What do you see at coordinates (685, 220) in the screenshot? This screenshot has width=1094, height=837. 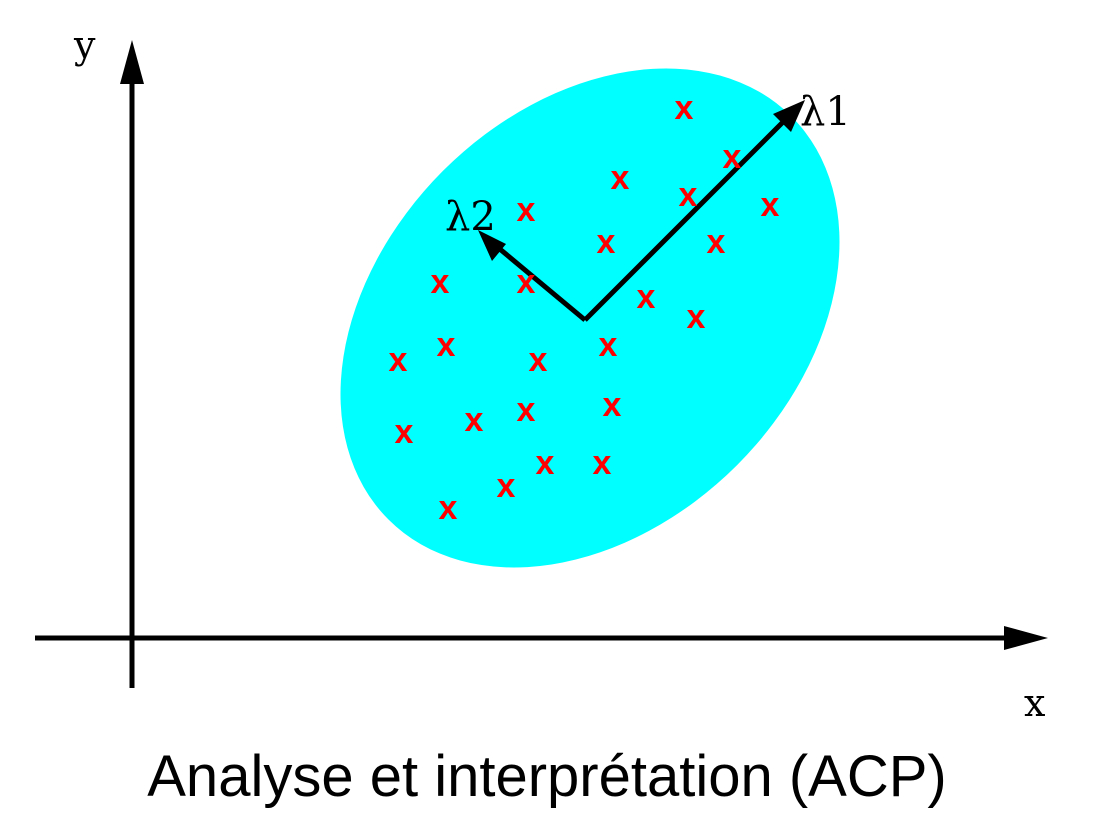 I see `eigenvector-1-line` at bounding box center [685, 220].